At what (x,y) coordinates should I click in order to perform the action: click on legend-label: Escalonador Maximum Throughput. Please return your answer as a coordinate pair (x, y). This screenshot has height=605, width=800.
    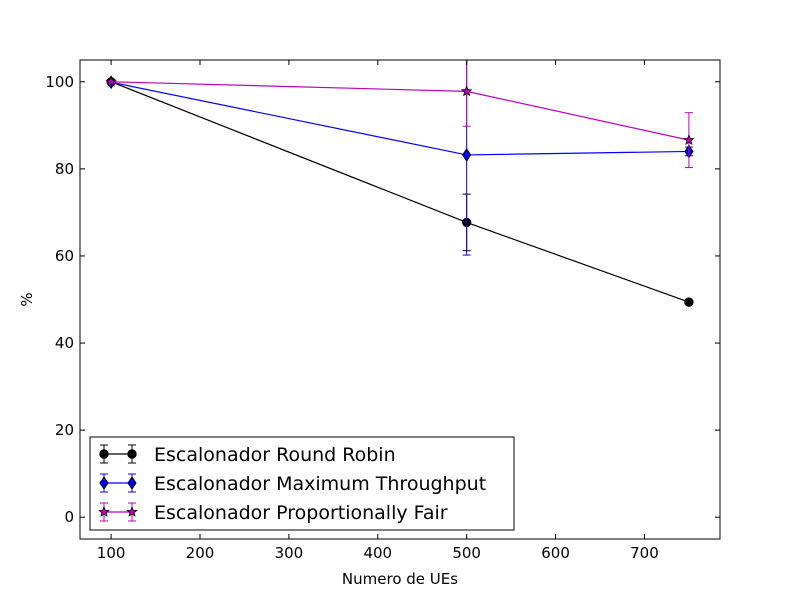
    Looking at the image, I should click on (320, 484).